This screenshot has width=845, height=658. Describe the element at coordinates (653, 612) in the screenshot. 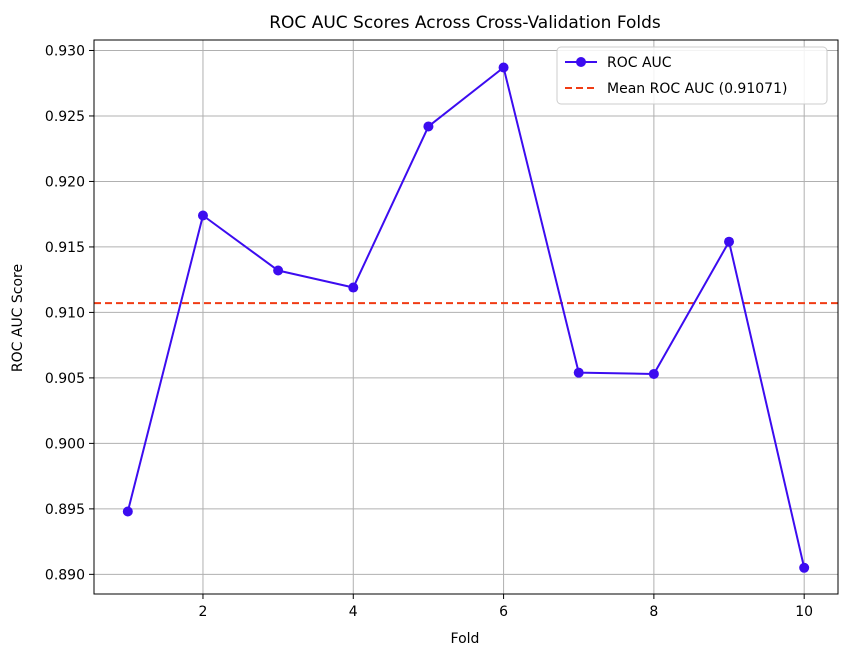

I see `x-tick-label: 8` at that location.